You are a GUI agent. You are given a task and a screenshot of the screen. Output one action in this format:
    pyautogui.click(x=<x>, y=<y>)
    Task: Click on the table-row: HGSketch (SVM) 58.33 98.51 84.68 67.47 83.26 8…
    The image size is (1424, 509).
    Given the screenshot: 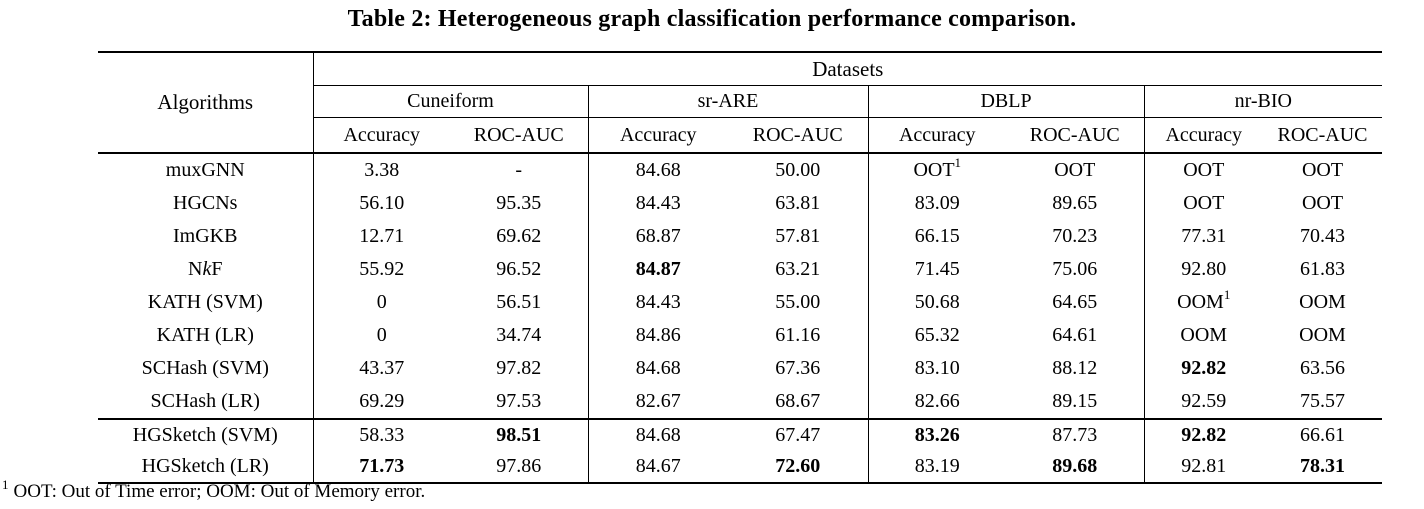 What is the action you would take?
    pyautogui.click(x=740, y=434)
    